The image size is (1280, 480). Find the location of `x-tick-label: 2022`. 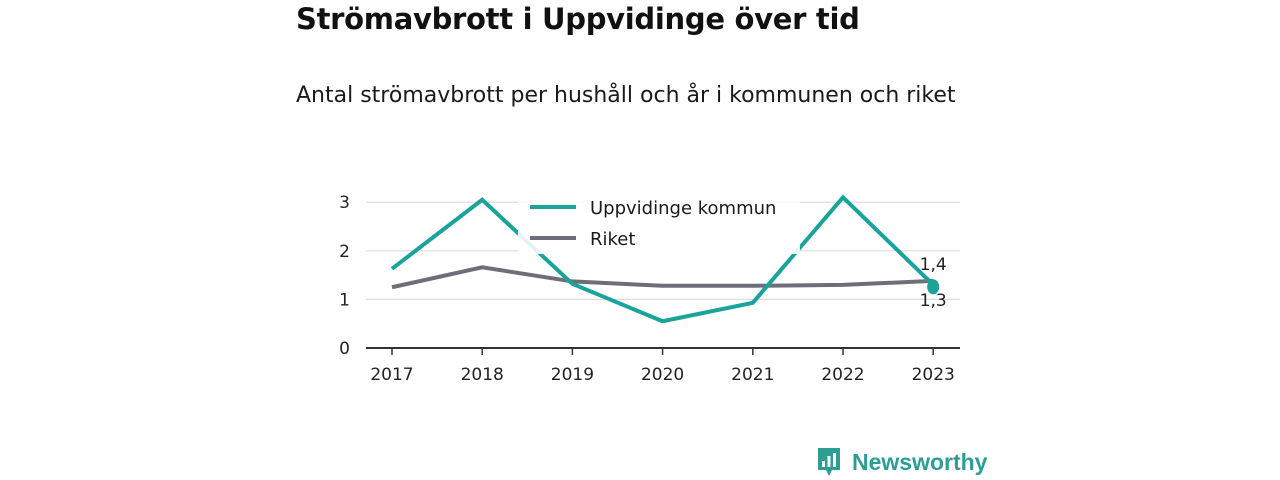

x-tick-label: 2022 is located at coordinates (842, 375).